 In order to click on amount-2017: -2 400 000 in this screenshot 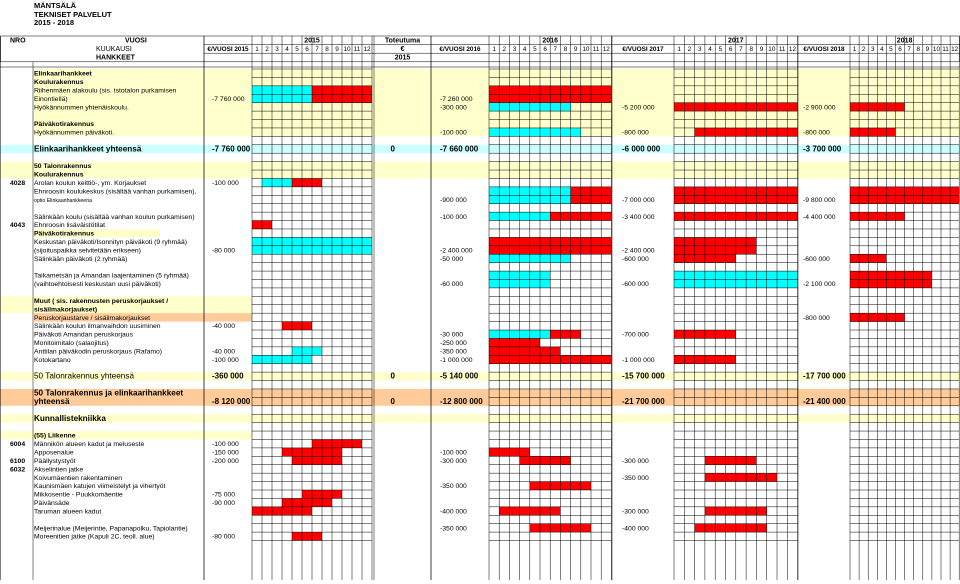, I will do `click(638, 250)`.